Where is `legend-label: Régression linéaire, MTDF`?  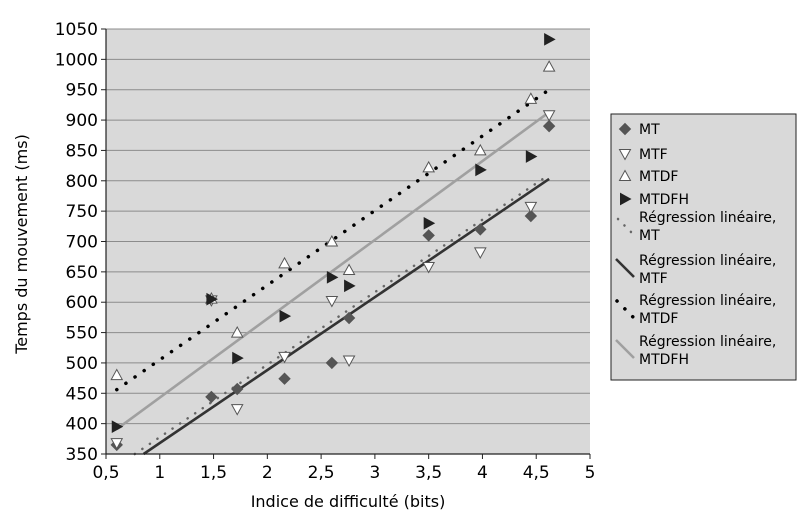 legend-label: Régression linéaire, MTDF is located at coordinates (707, 310).